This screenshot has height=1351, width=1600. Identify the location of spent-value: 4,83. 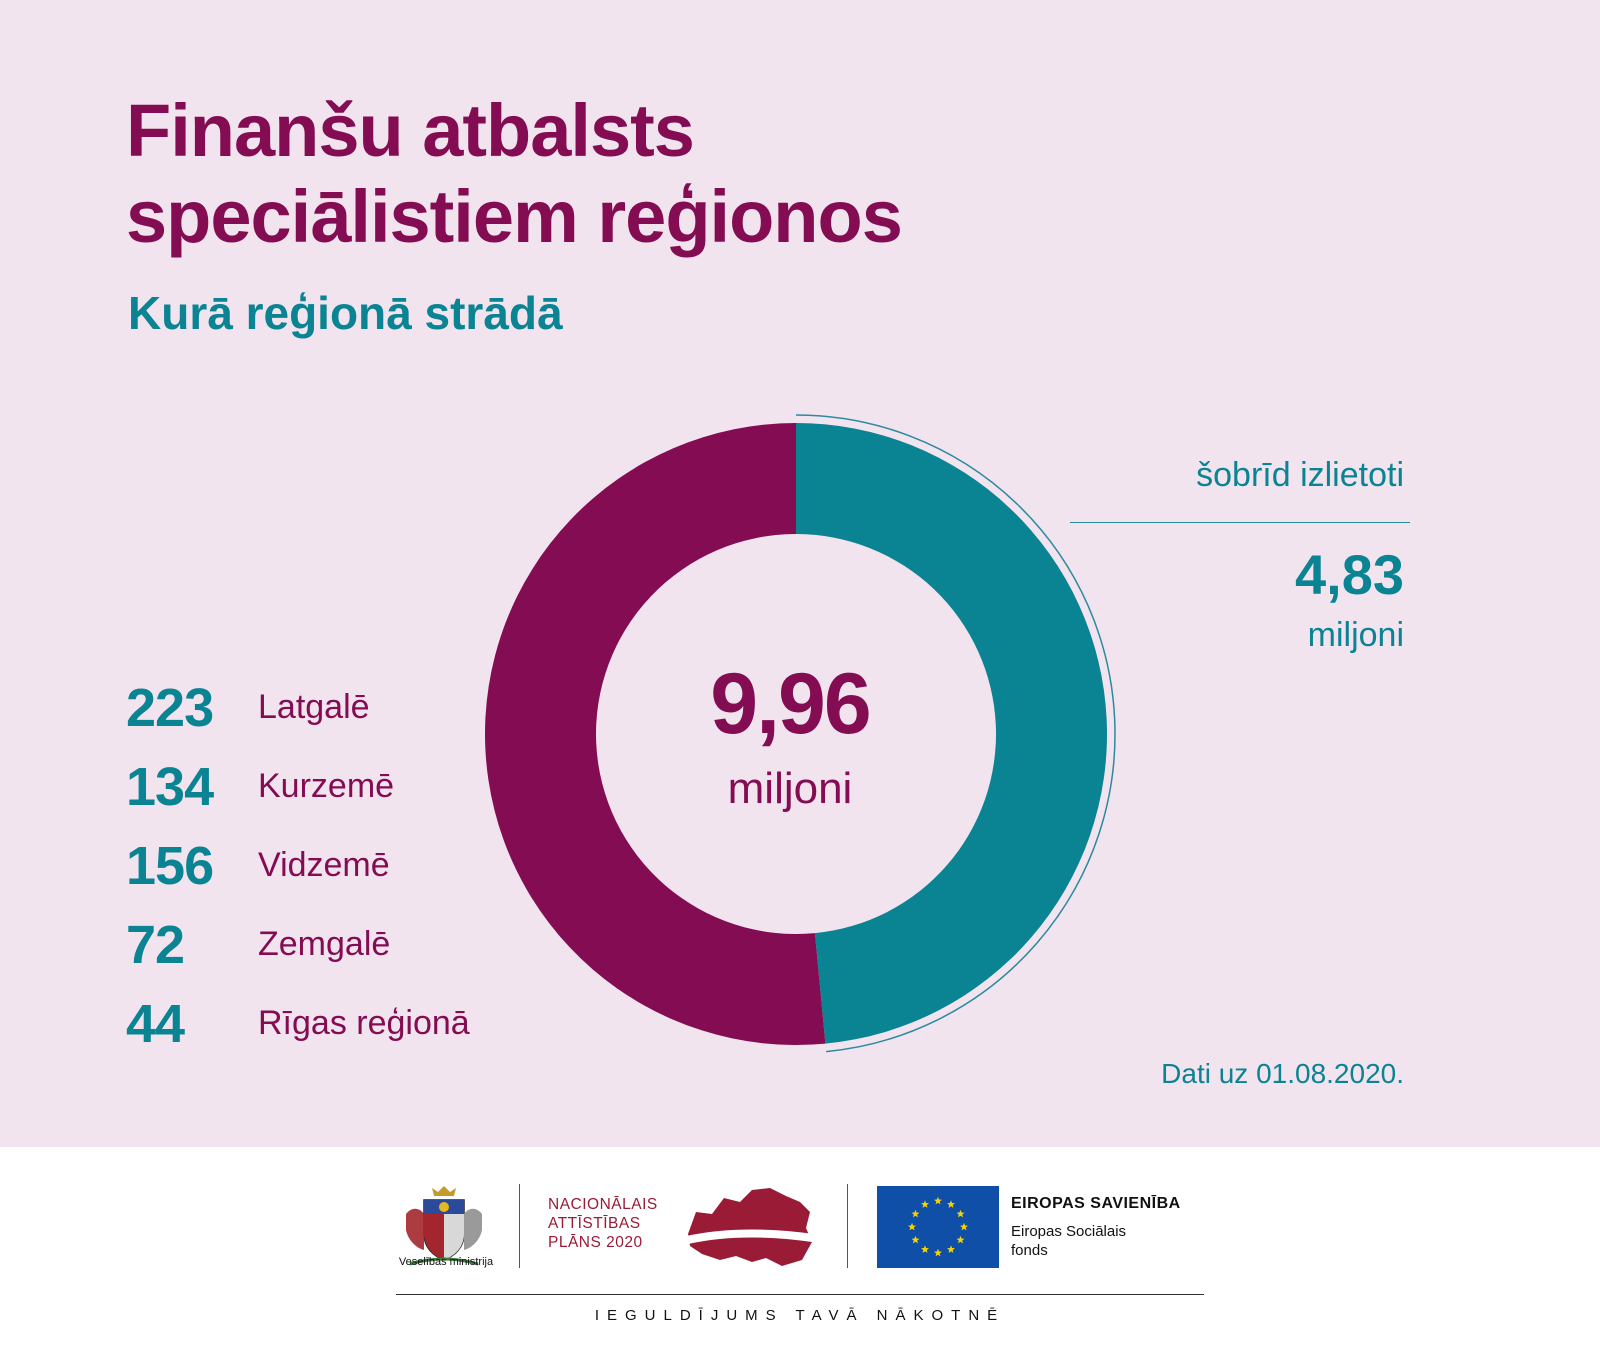
(1349, 574).